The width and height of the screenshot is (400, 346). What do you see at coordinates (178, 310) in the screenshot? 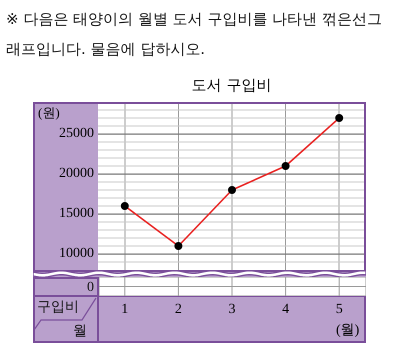
I see `x-tick-label: 2` at bounding box center [178, 310].